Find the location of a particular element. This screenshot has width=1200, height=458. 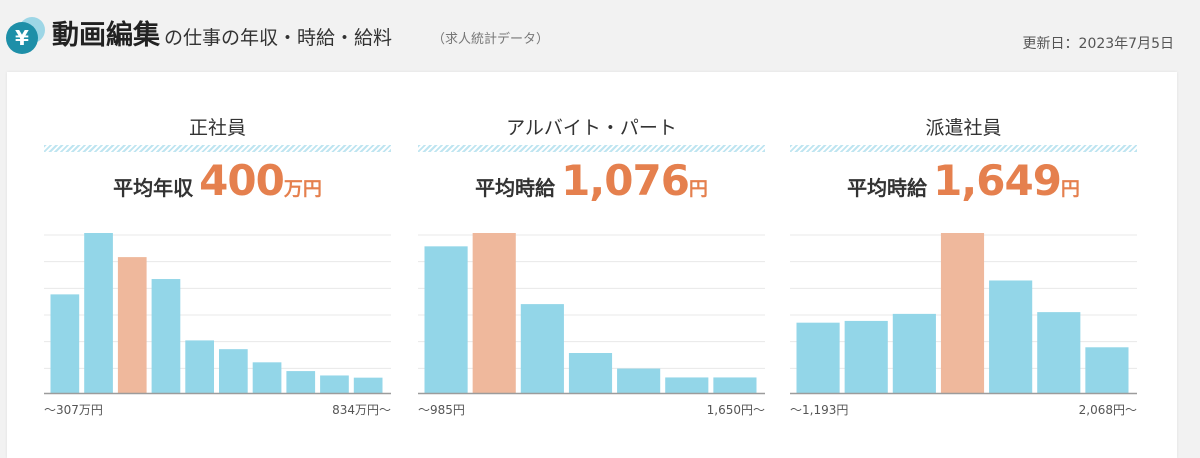

page-title: 動画編集 is located at coordinates (106, 35).